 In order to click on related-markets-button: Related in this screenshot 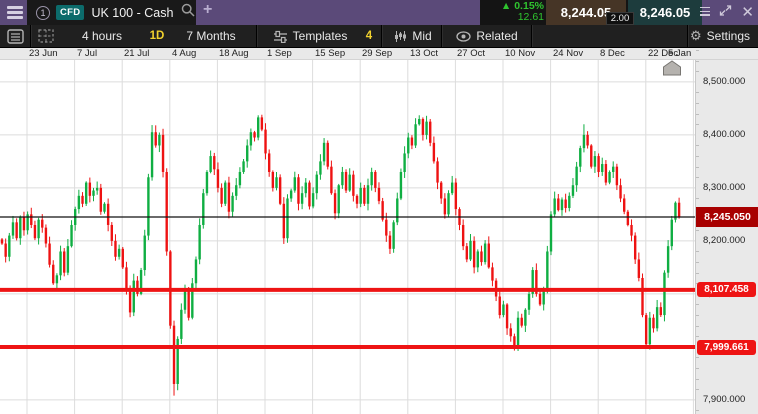, I will do `click(487, 36)`.